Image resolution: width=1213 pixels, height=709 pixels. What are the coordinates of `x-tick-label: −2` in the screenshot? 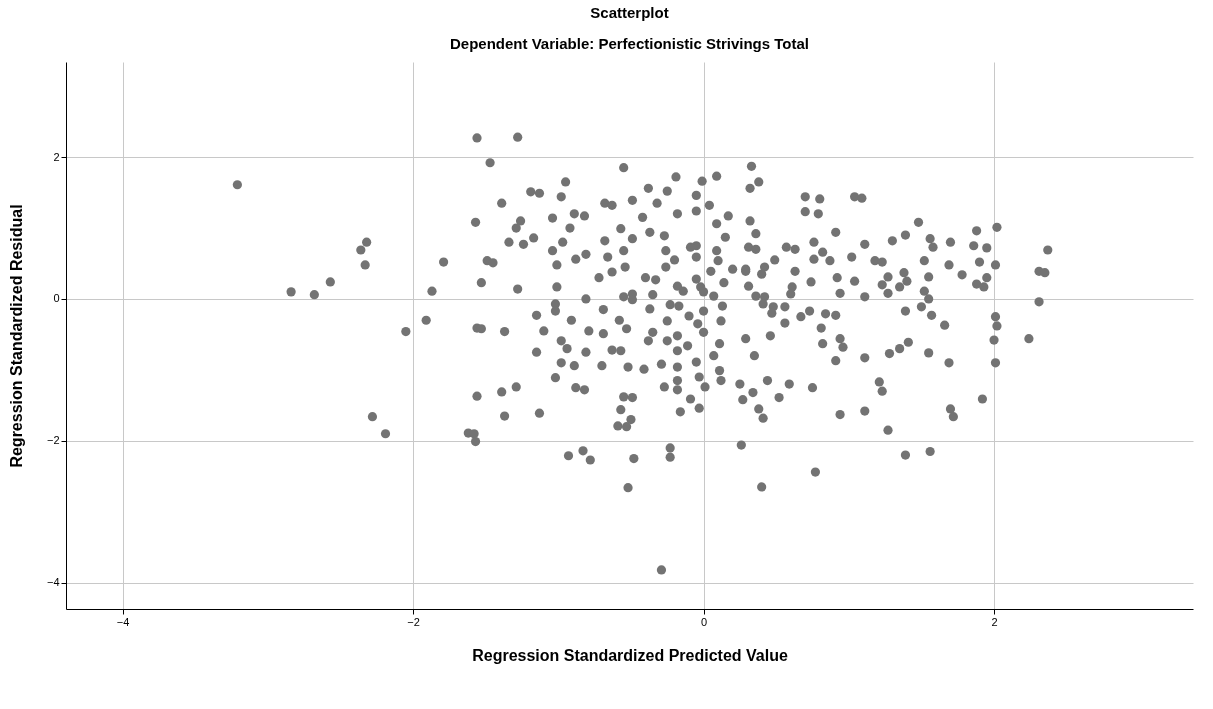 It's located at (413, 621).